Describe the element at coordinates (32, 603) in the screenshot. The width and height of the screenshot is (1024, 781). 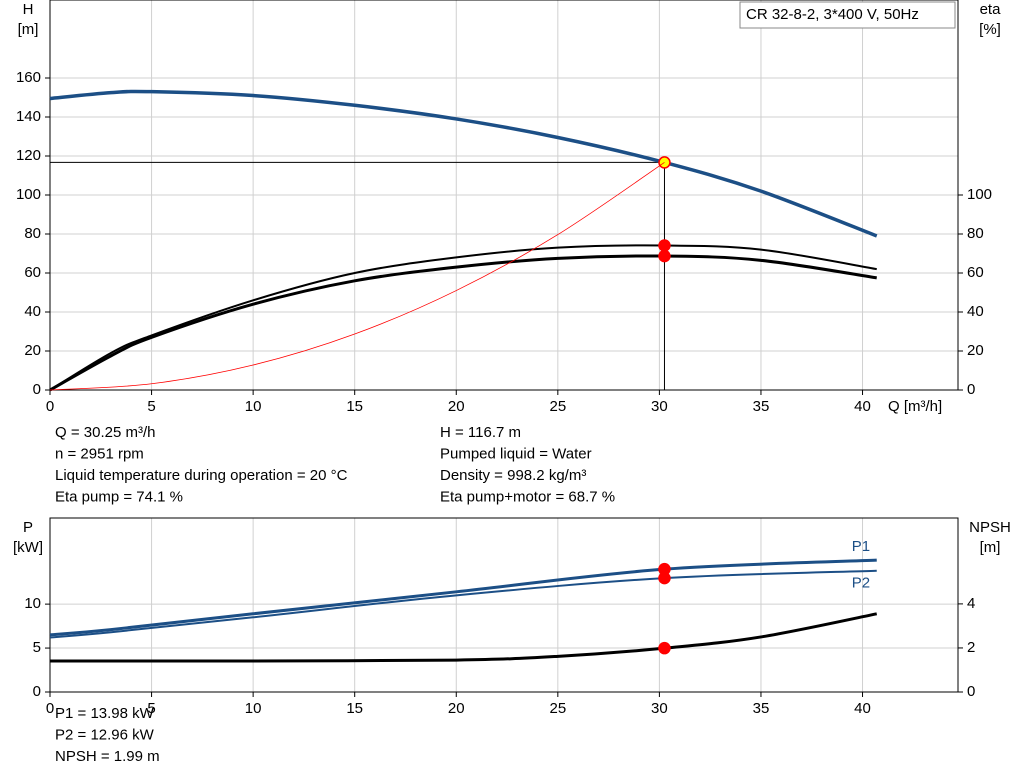
I see `y-tick-label: 10` at that location.